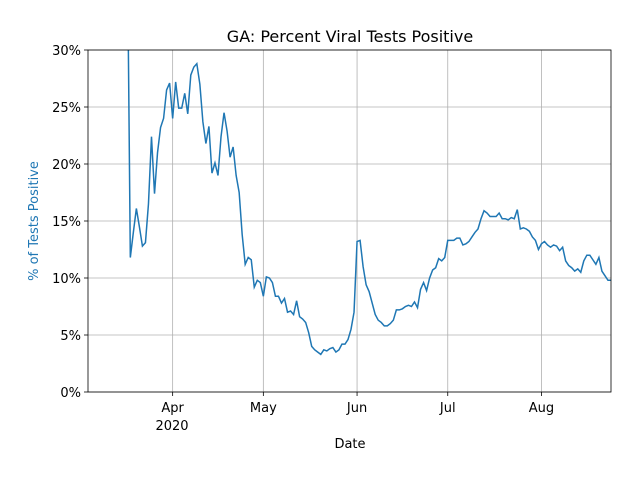  Describe the element at coordinates (66, 108) in the screenshot. I see `y-tick-label: 25%` at that location.